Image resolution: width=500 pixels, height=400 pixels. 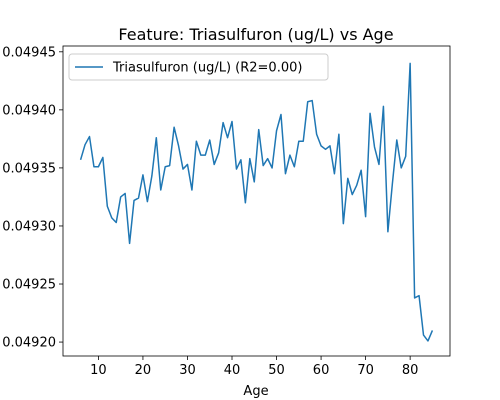 What do you see at coordinates (29, 110) in the screenshot?
I see `y-tick-label: 0.04940` at bounding box center [29, 110].